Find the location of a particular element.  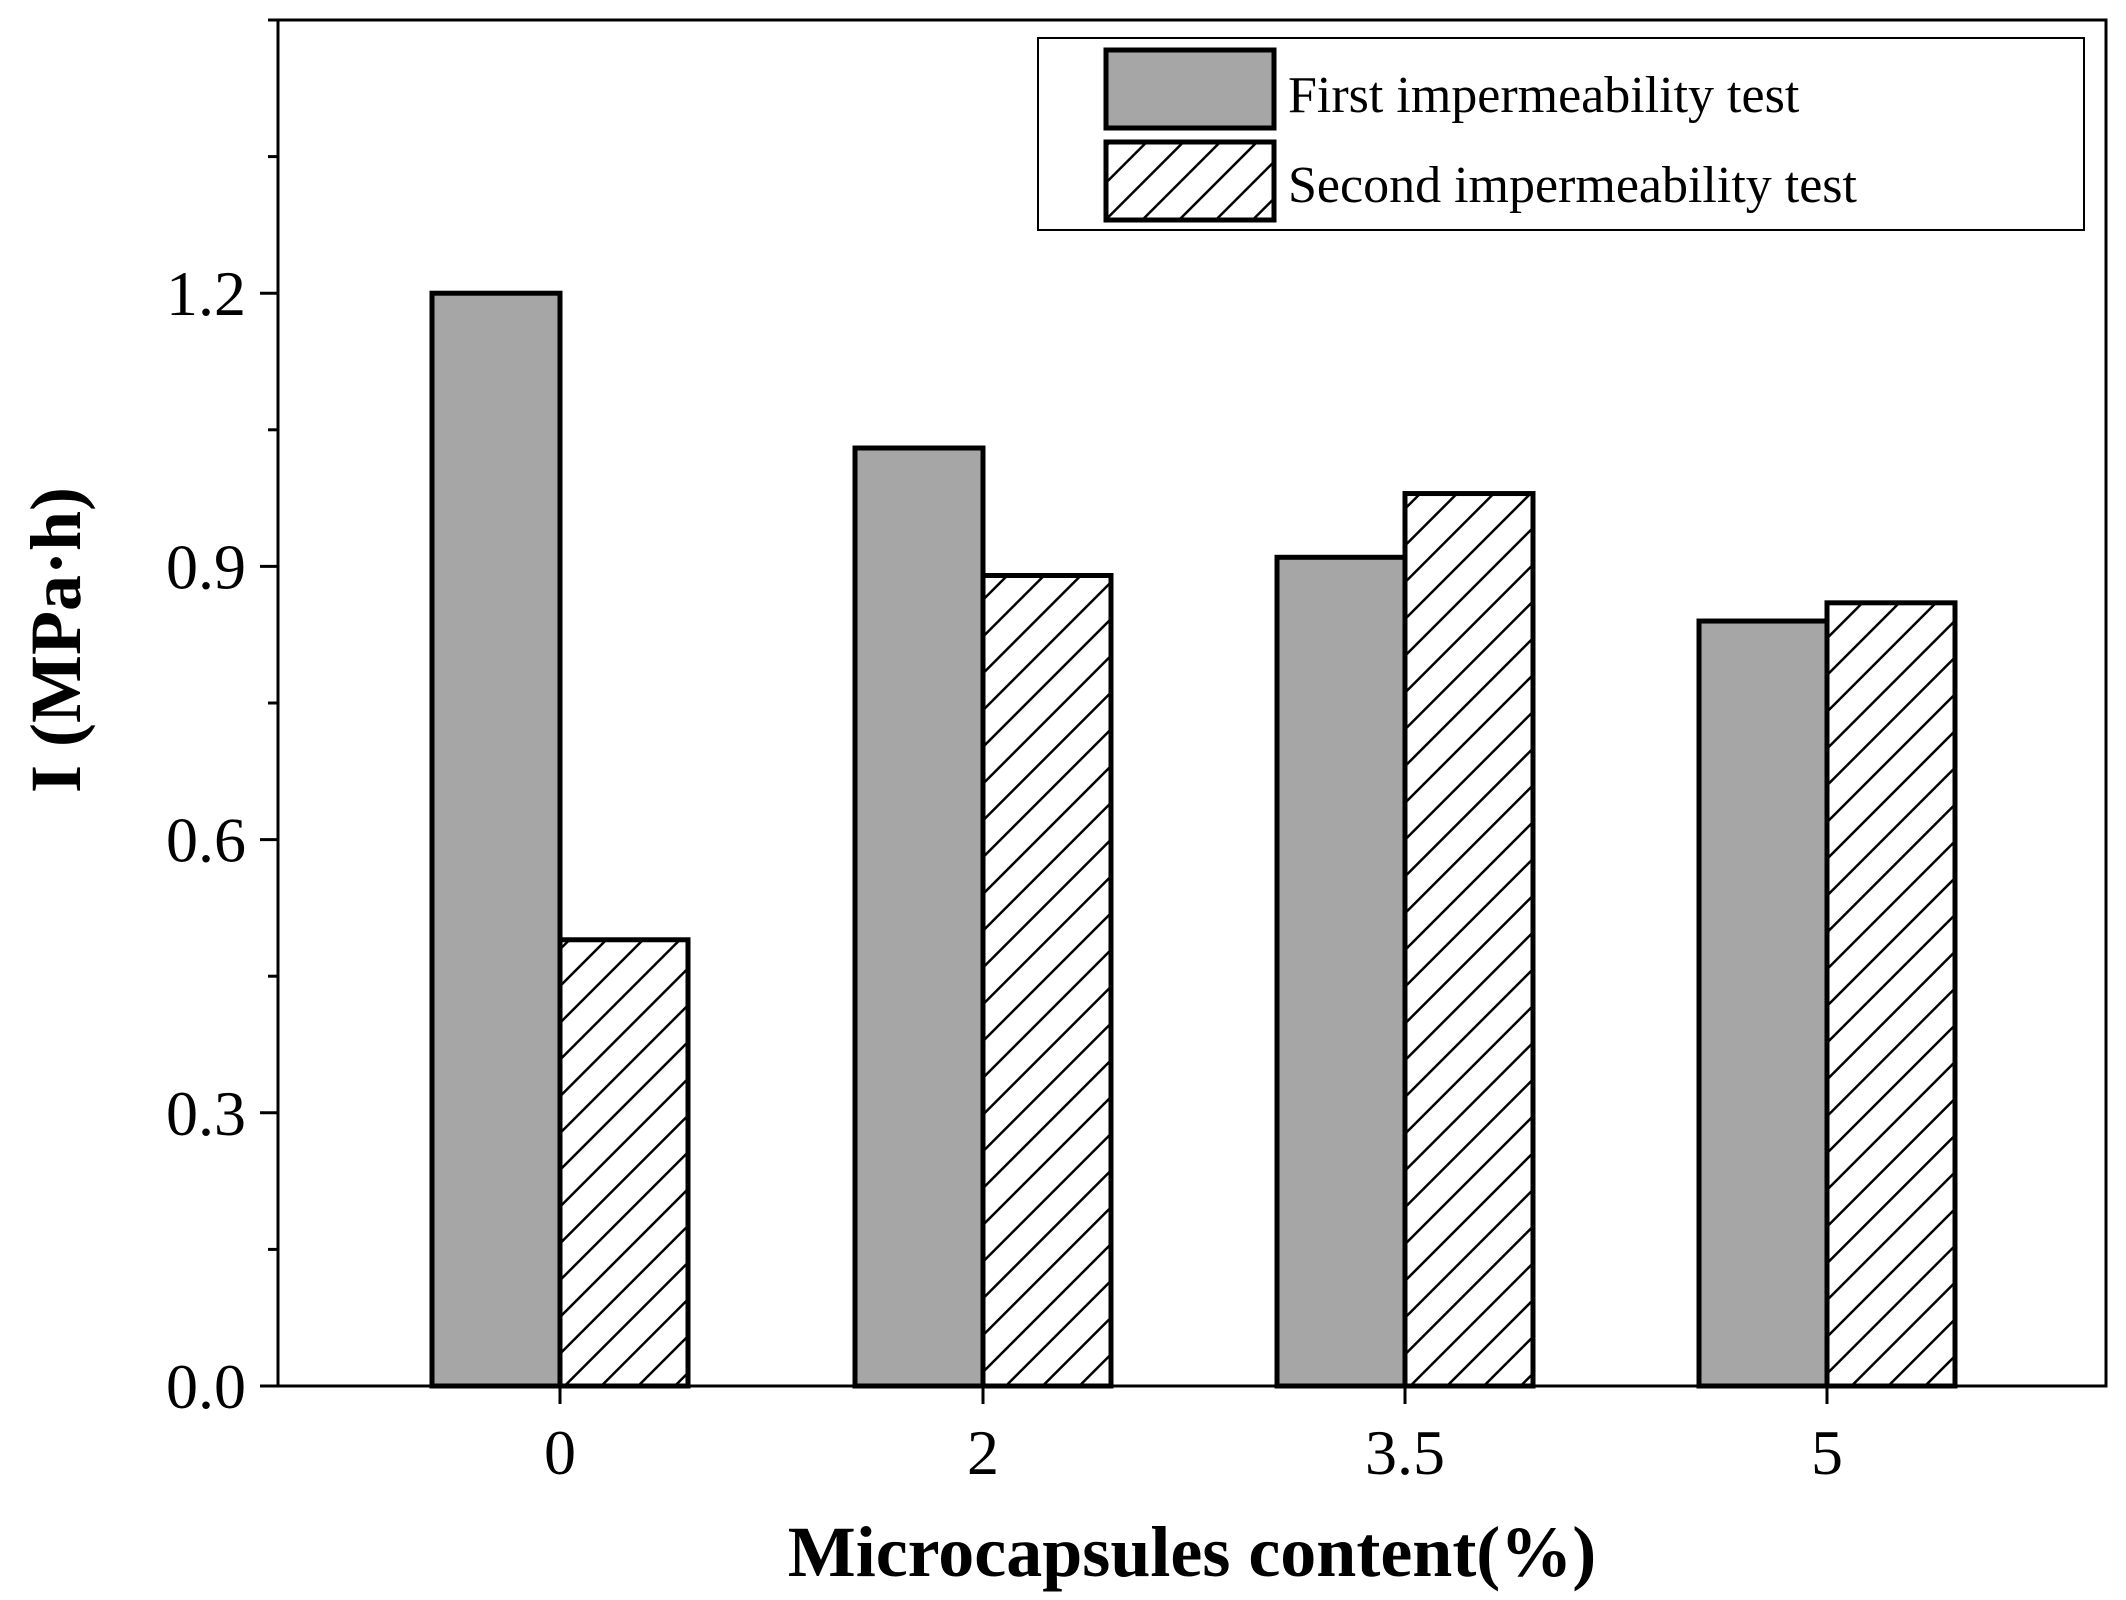

x-tick-label: 0 is located at coordinates (560, 1452).